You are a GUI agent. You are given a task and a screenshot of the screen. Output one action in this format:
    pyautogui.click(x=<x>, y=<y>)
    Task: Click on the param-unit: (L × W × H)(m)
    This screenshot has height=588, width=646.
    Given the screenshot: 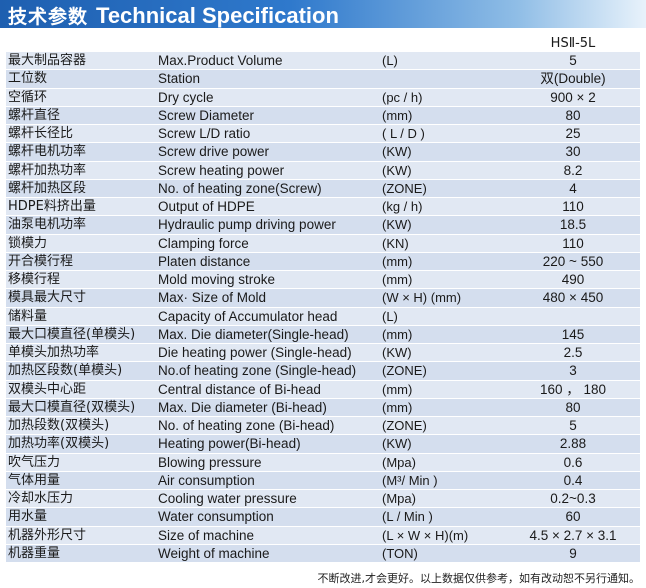 What is the action you would take?
    pyautogui.click(x=425, y=535)
    